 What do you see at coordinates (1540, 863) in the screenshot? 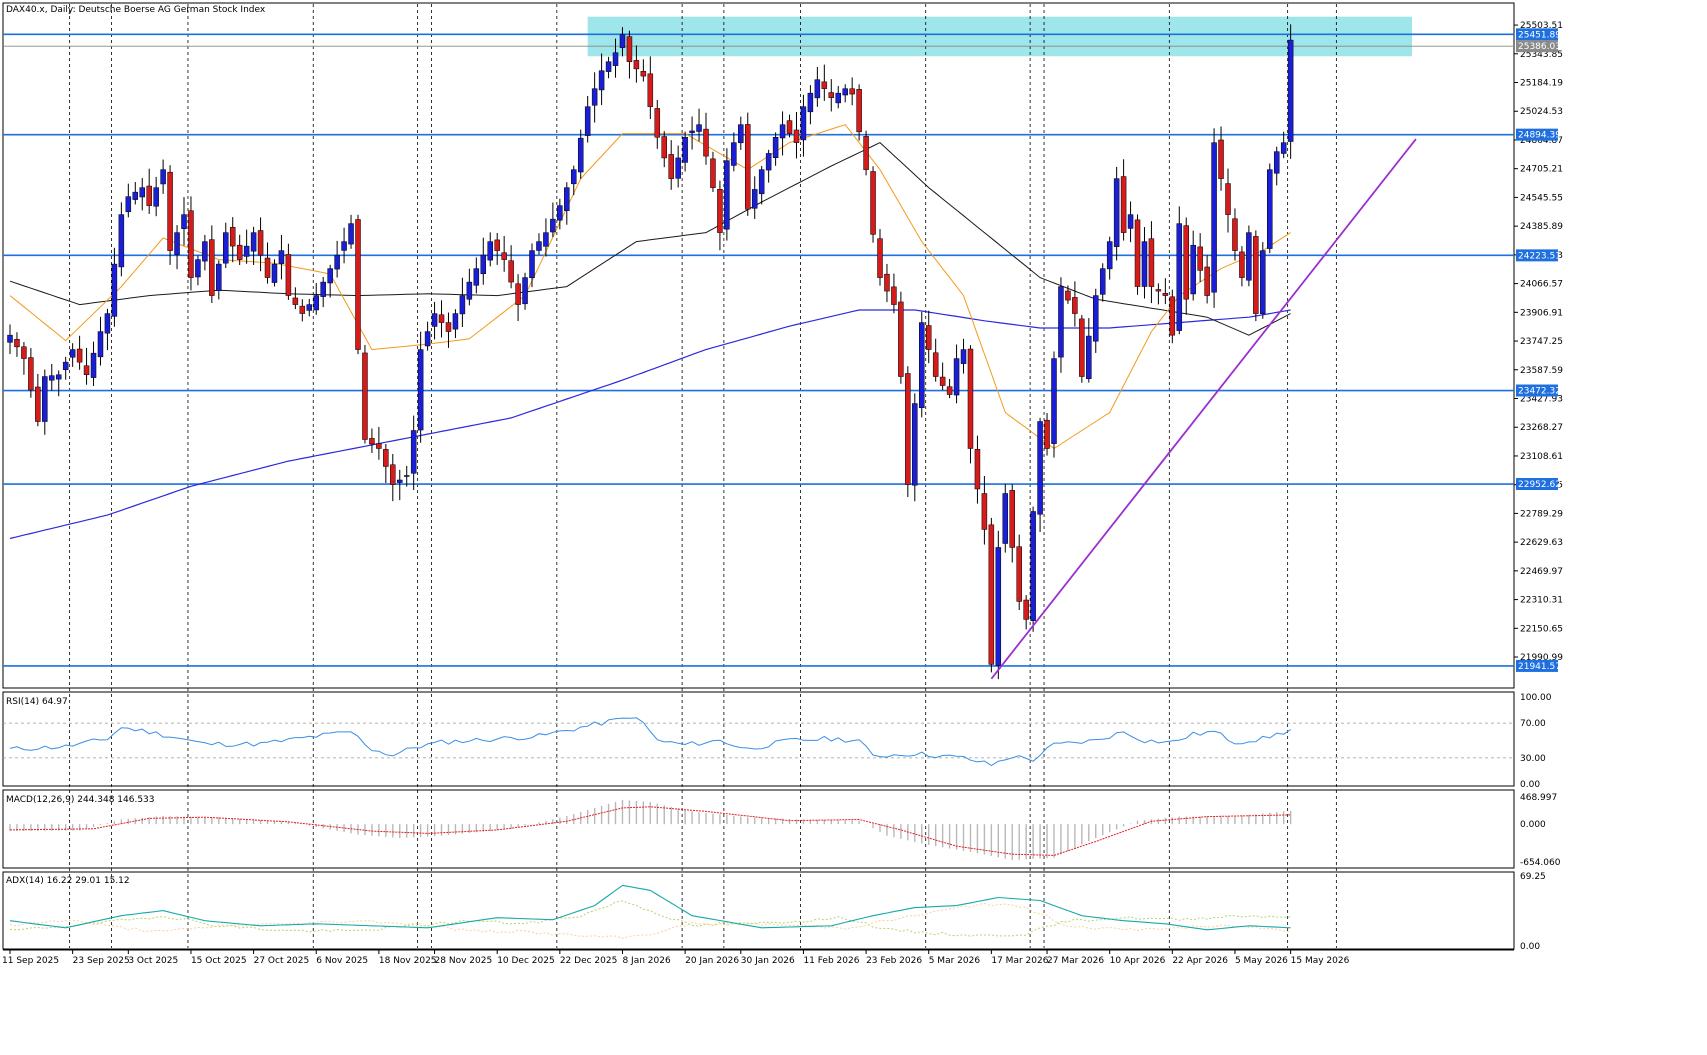
I see `macd-tick-label: -654.060` at bounding box center [1540, 863].